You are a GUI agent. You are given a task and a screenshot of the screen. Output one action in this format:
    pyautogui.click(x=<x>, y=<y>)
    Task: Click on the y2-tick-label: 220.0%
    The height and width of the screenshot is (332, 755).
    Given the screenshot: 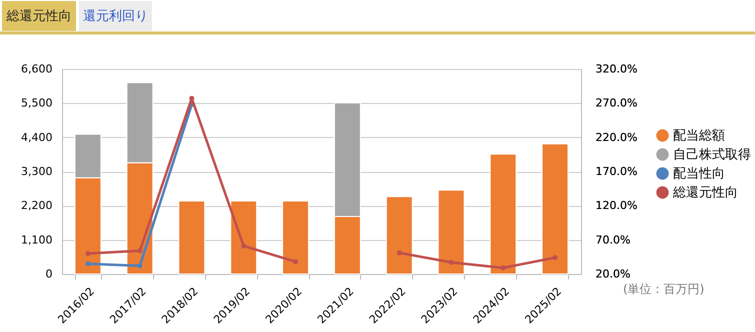 What is the action you would take?
    pyautogui.click(x=617, y=137)
    